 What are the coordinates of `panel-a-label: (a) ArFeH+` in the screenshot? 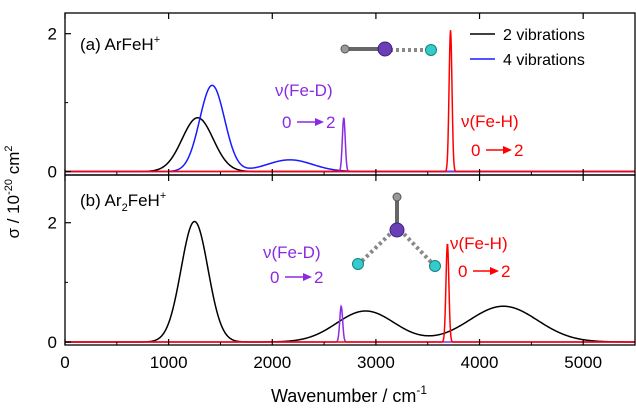 It's located at (120, 44).